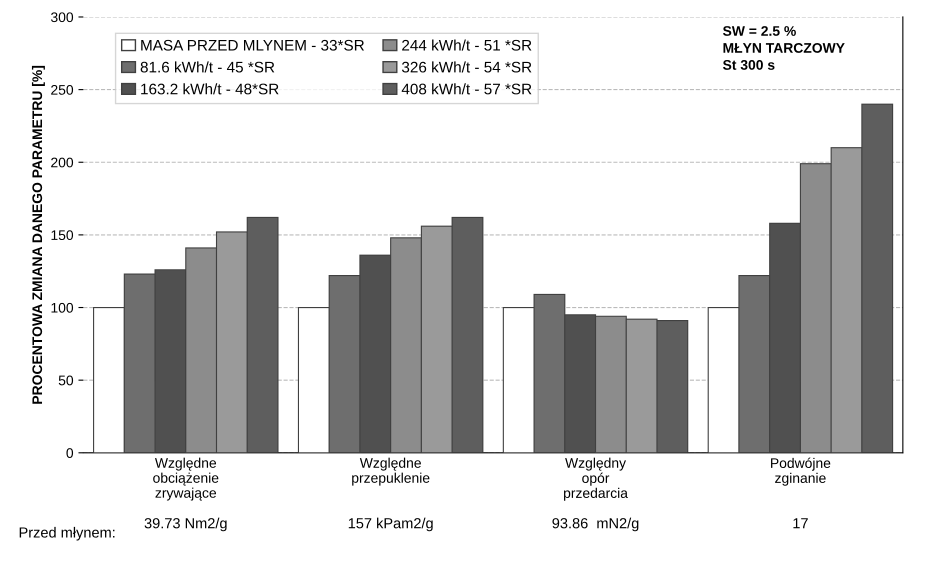  What do you see at coordinates (595, 525) in the screenshot?
I see `text: 93.86 mN2/g` at bounding box center [595, 525].